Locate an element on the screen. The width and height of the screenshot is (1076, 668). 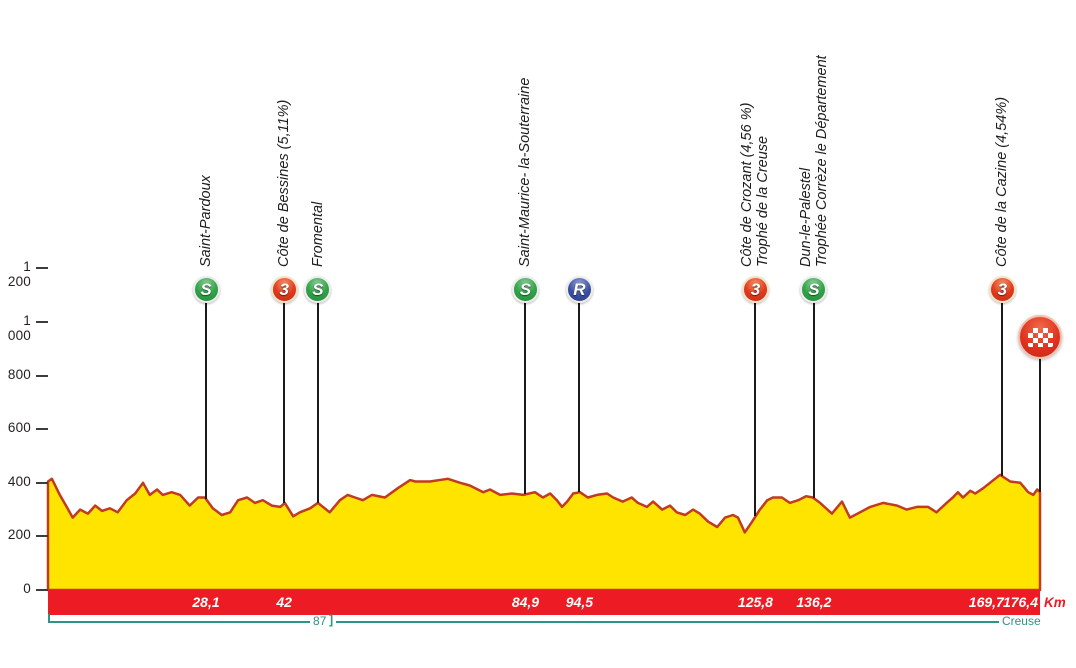
km-unit-label: Km is located at coordinates (1055, 602).